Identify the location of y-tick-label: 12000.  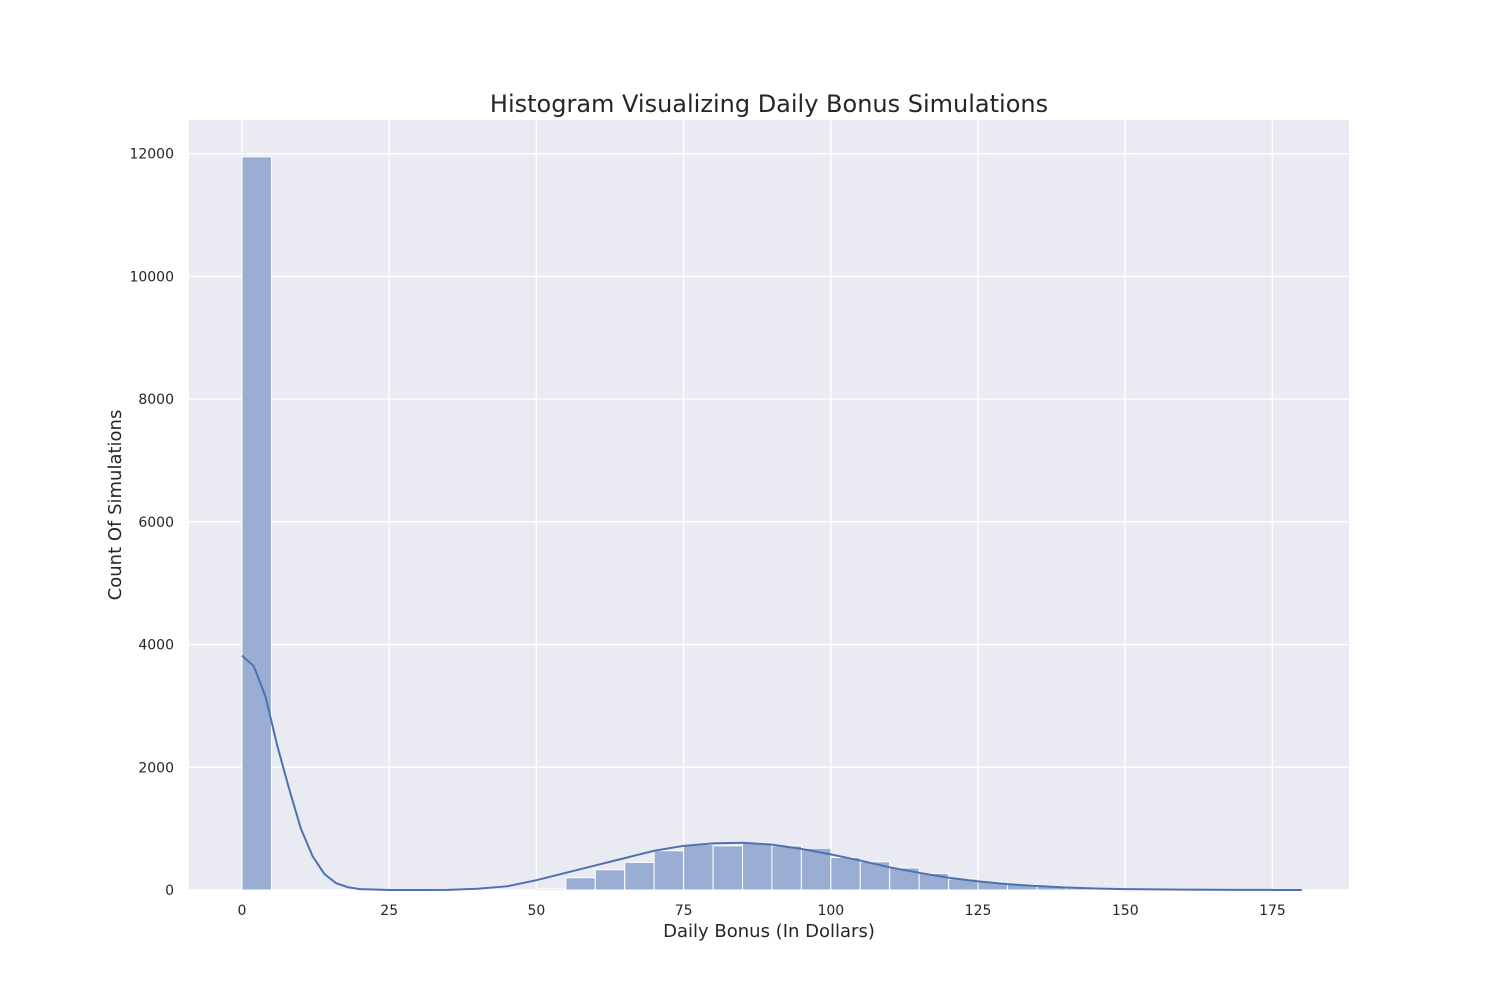
(151, 155).